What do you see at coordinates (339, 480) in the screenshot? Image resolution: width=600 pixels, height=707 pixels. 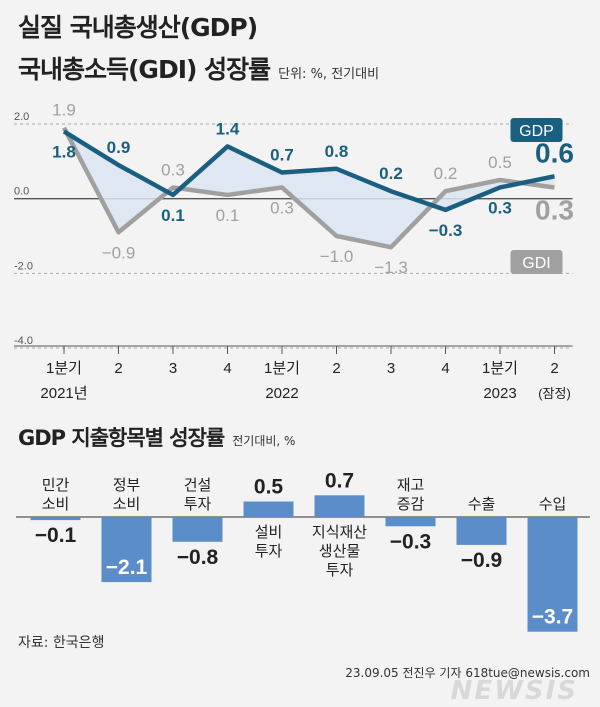 I see `bar-value-label: 0.7` at bounding box center [339, 480].